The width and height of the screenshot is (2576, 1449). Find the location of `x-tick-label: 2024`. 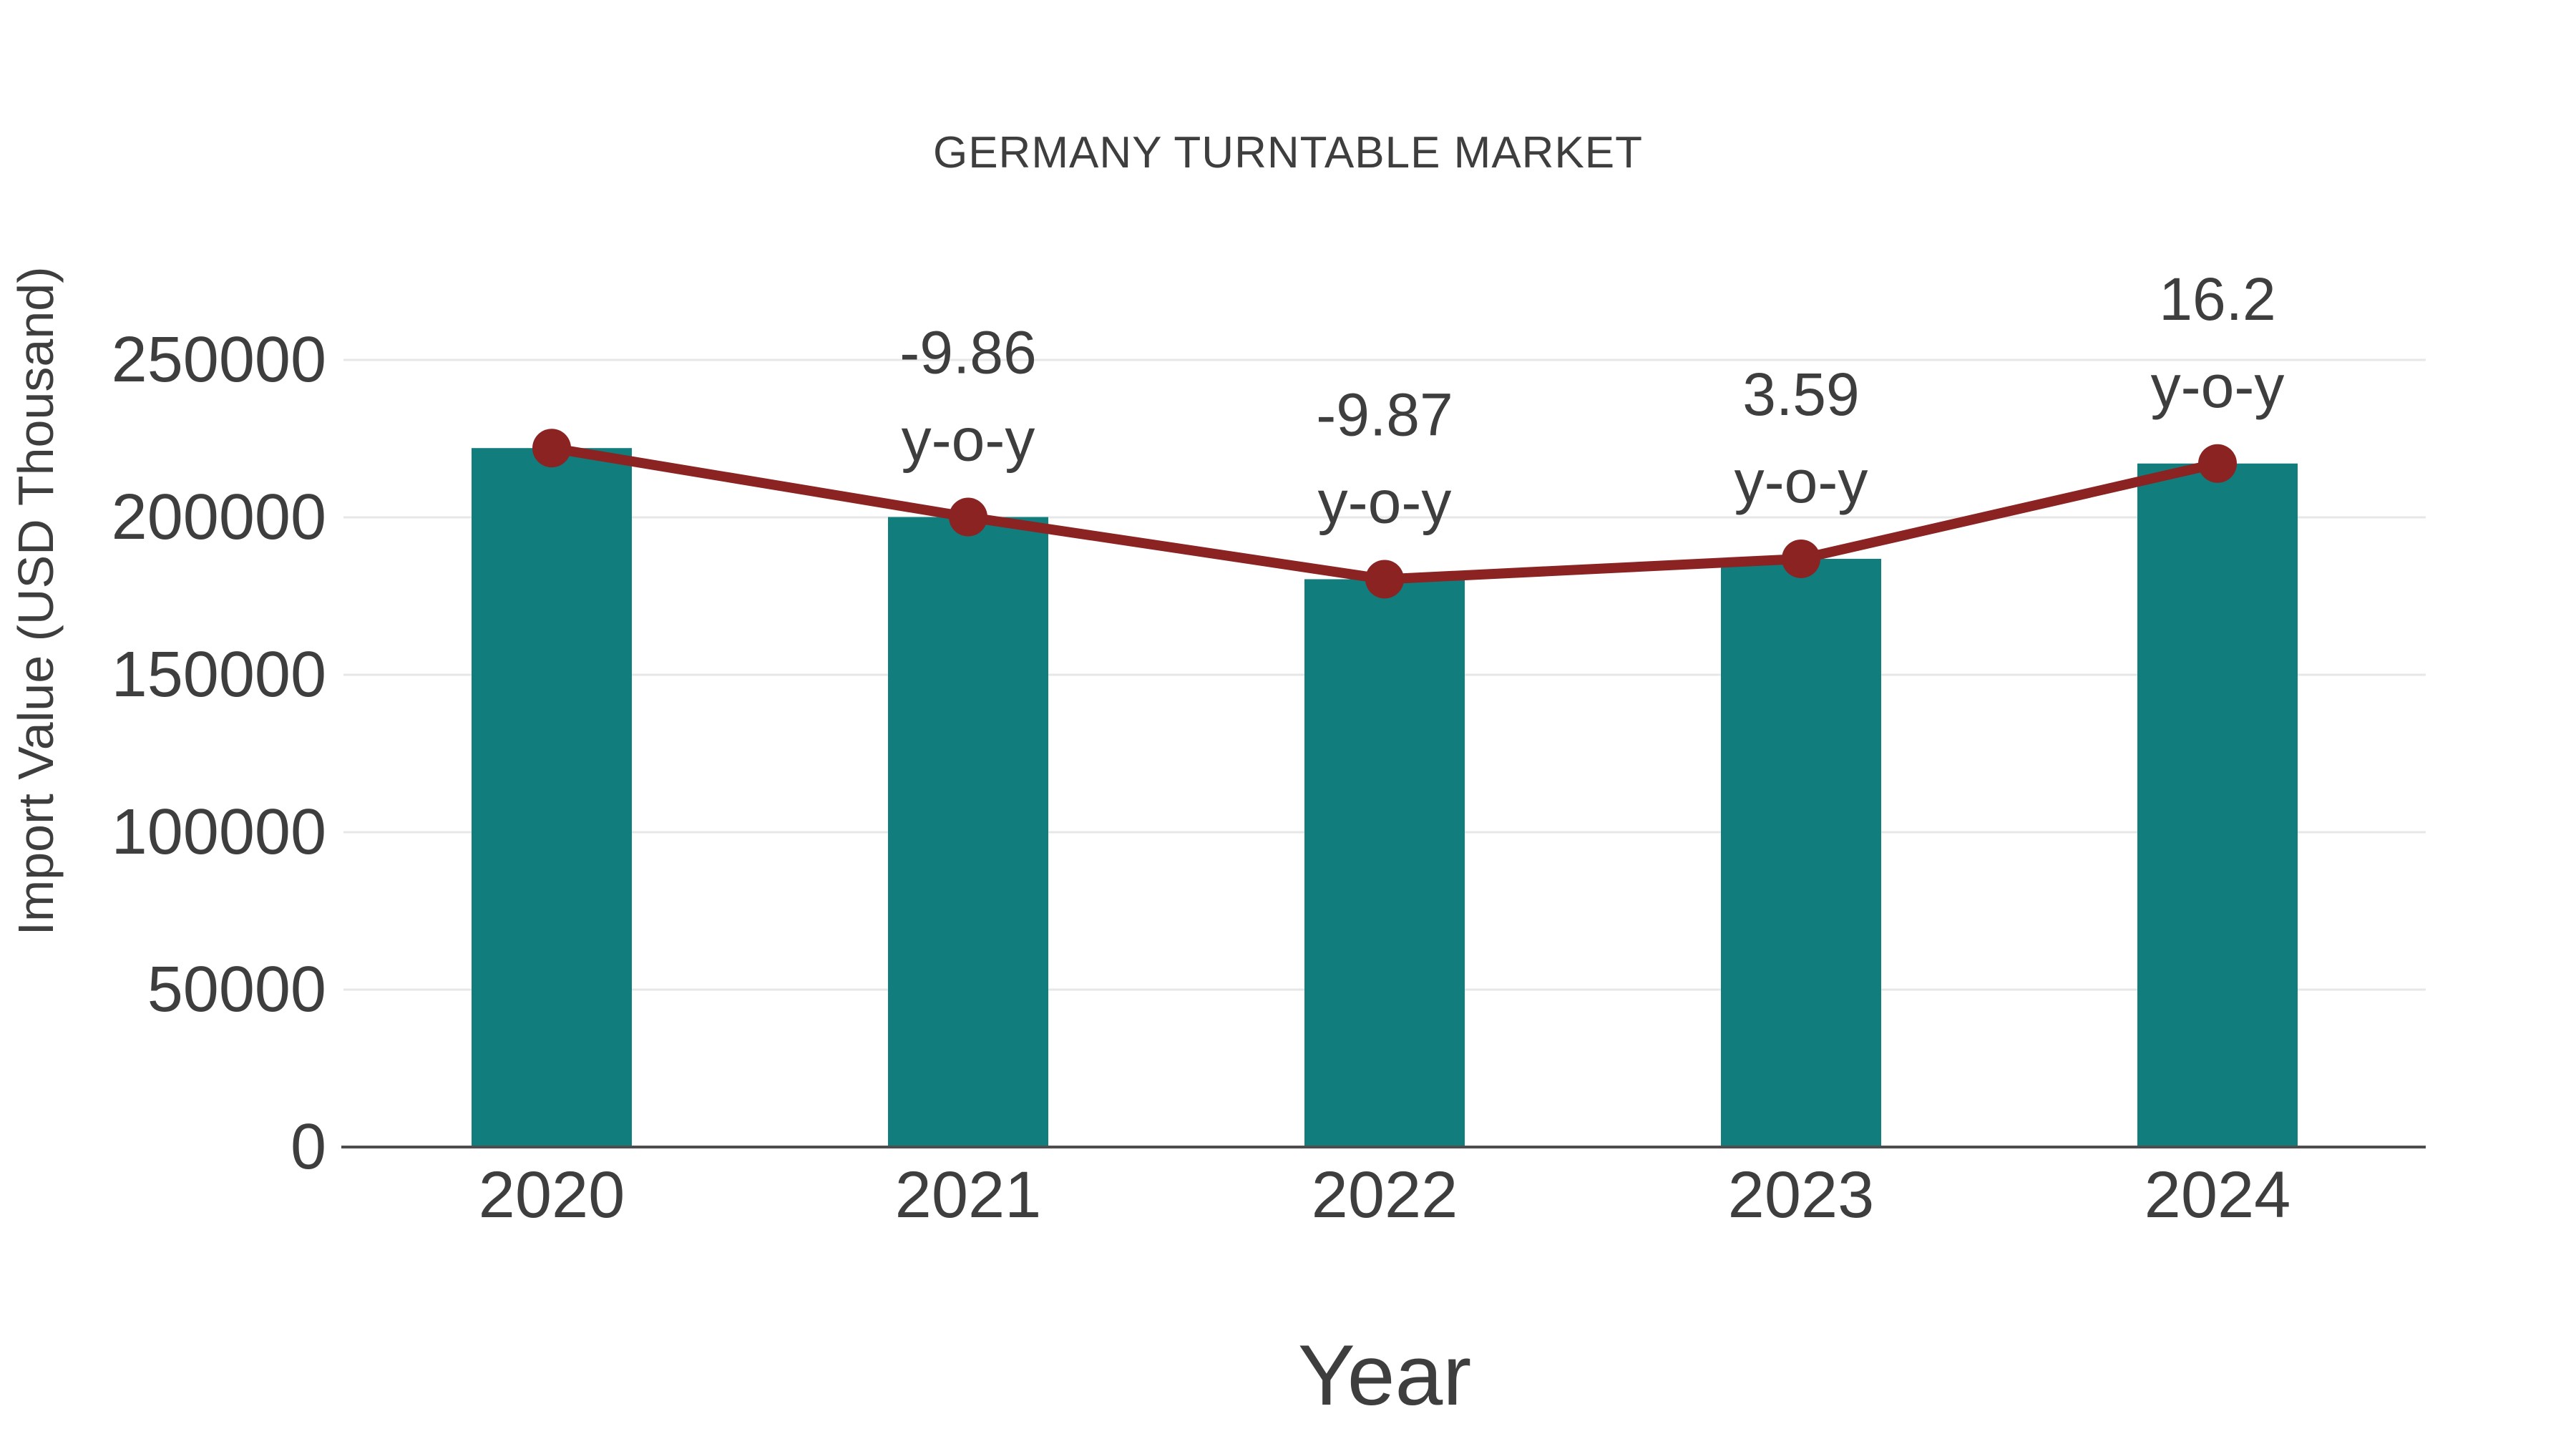

x-tick-label: 2024 is located at coordinates (2218, 1194).